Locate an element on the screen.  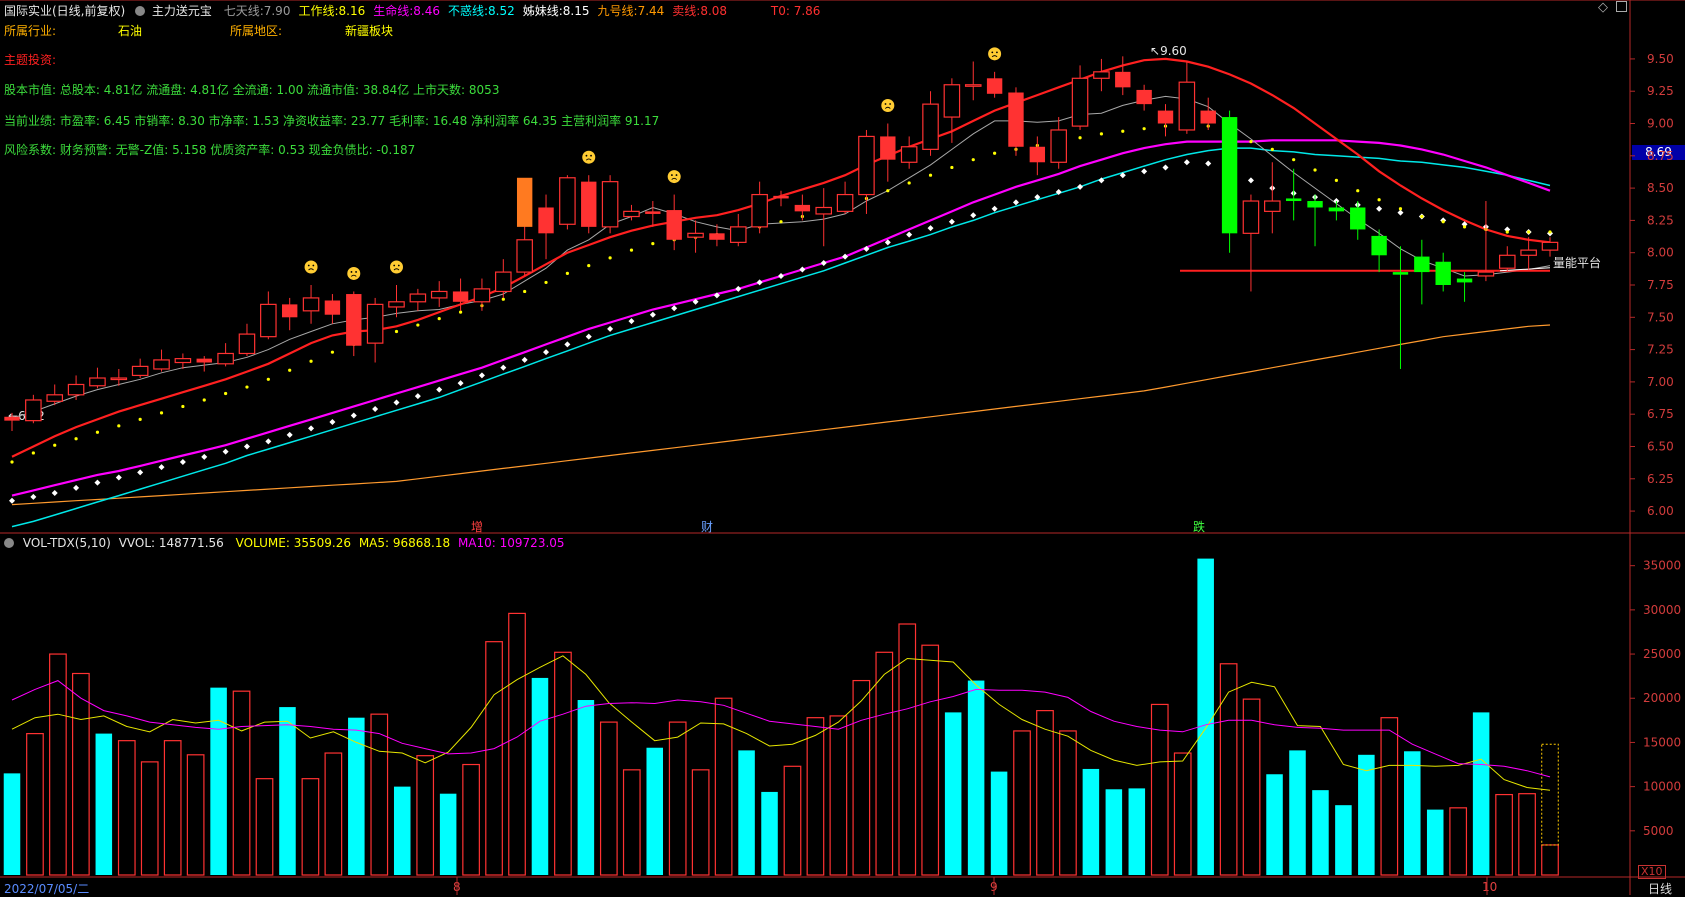
legend-label-0: 七天线: is located at coordinates (243, 11).